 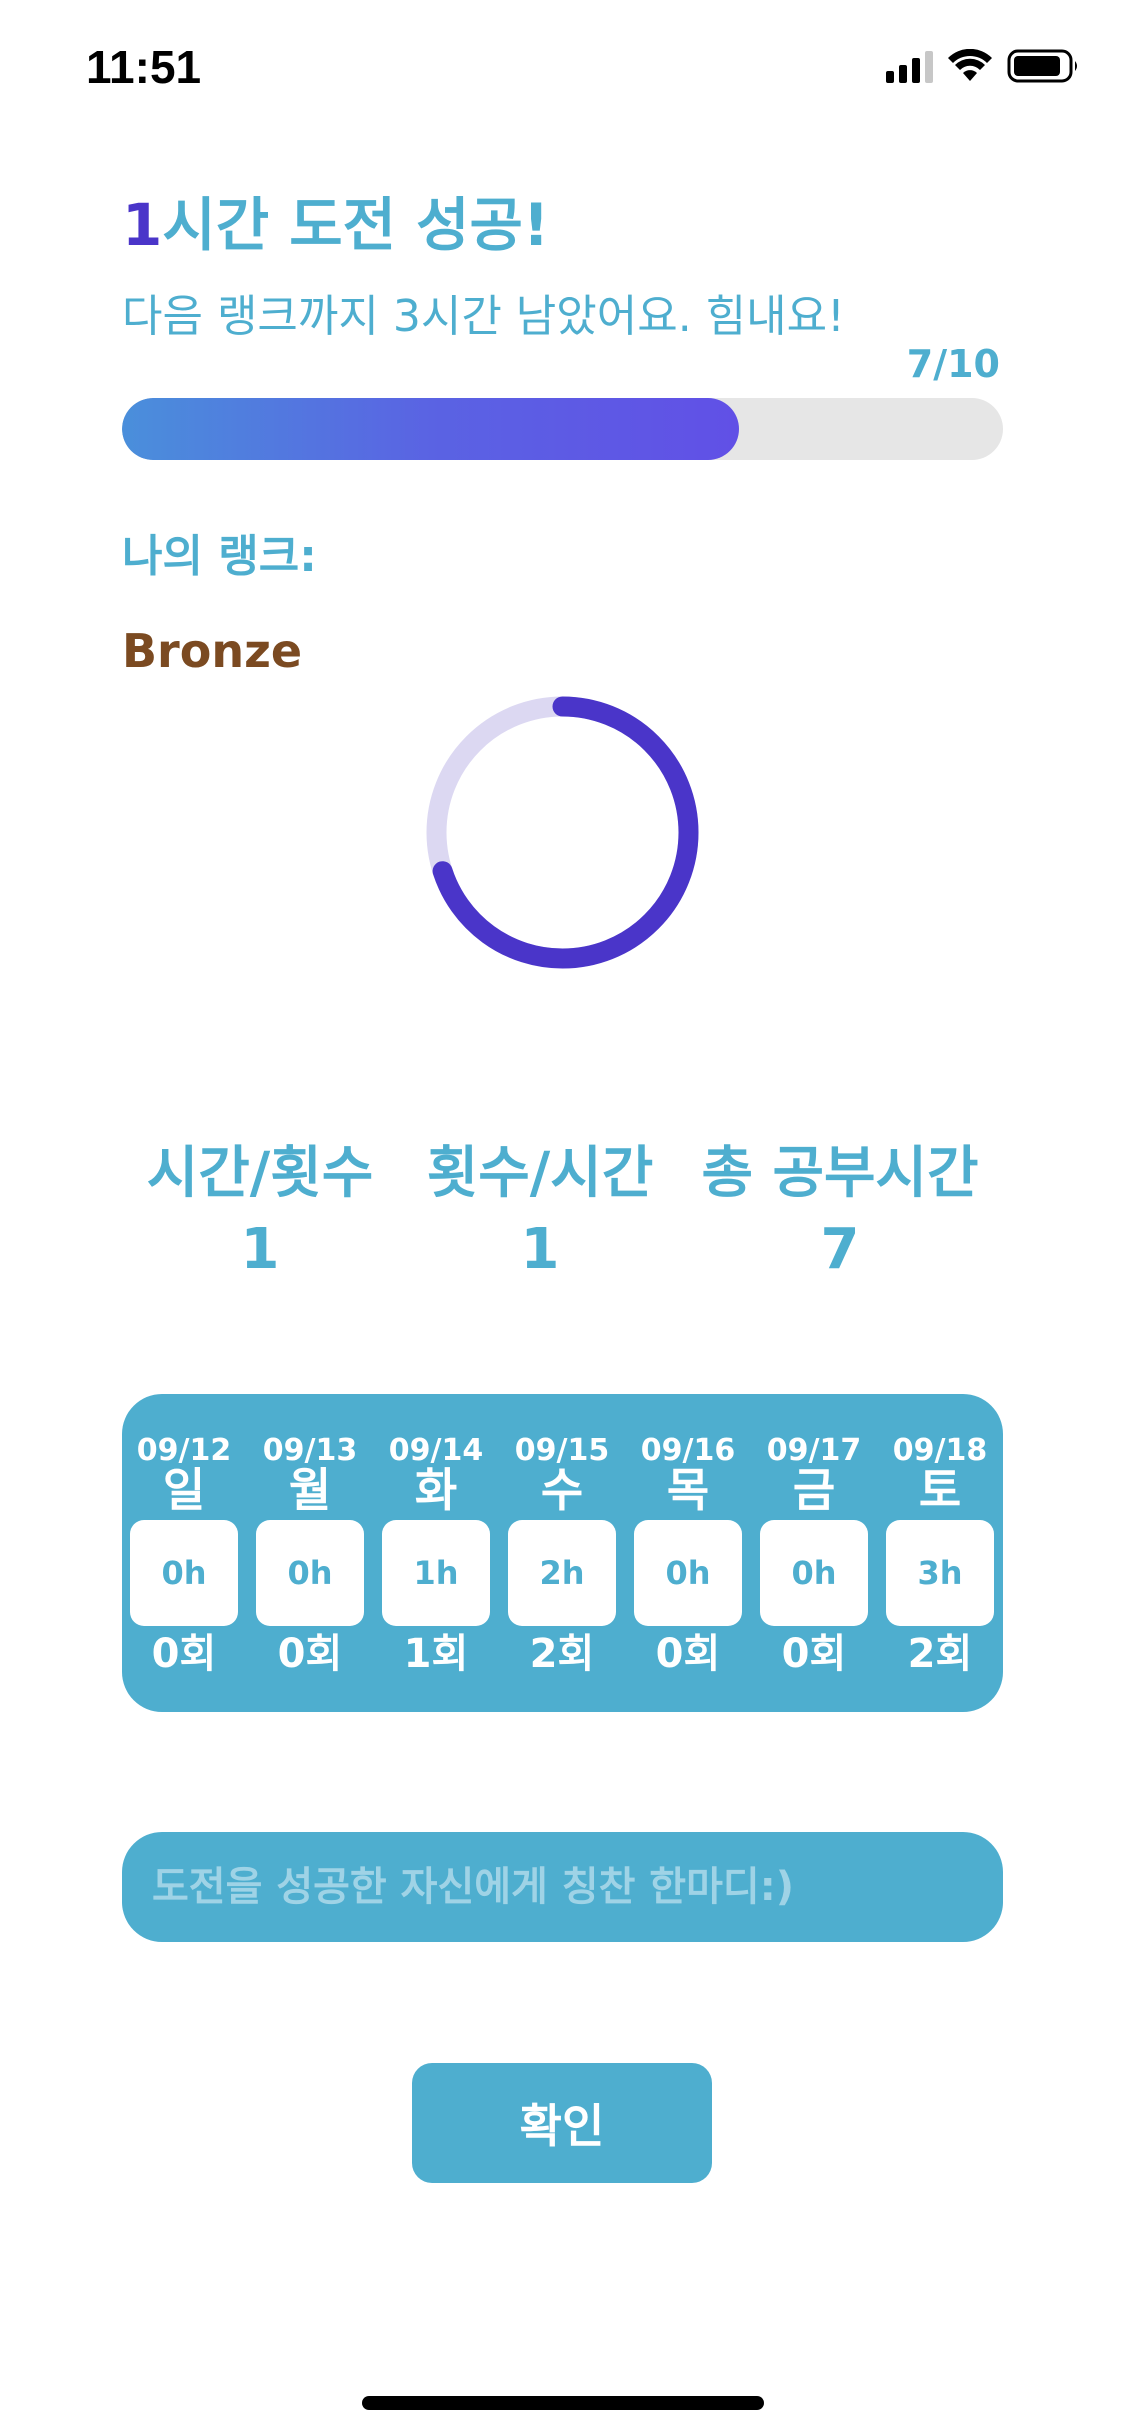 What do you see at coordinates (688, 1450) in the screenshot?
I see `day-date: 09/16` at bounding box center [688, 1450].